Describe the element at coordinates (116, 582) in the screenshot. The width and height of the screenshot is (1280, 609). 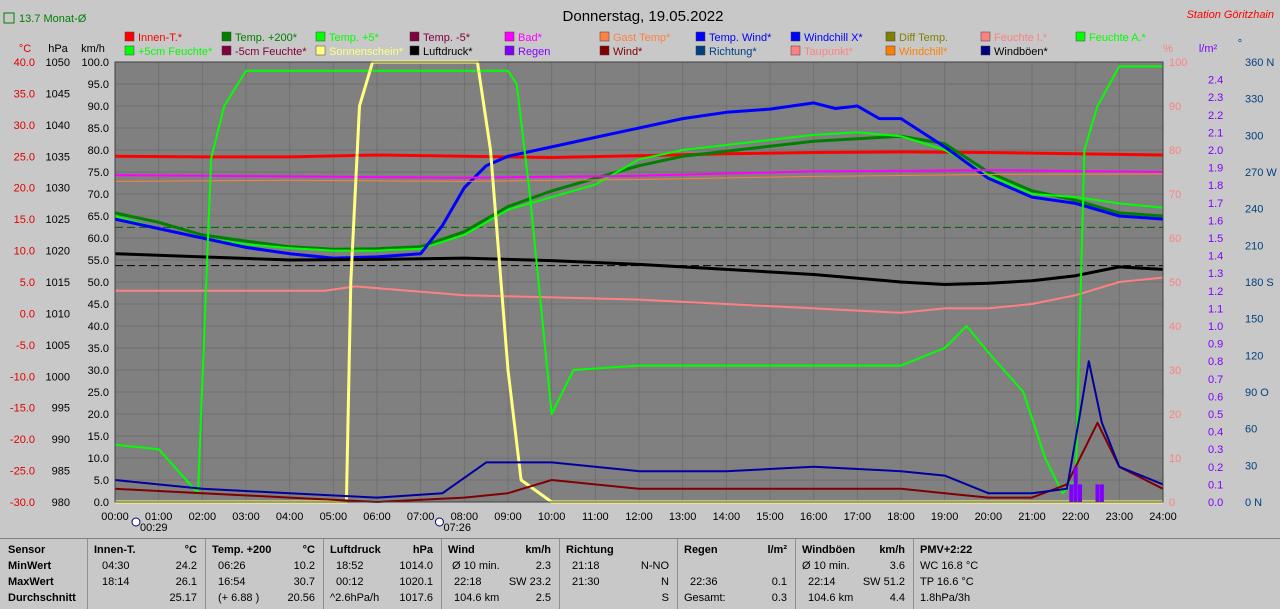
I see `innen-max-time: 18:14` at that location.